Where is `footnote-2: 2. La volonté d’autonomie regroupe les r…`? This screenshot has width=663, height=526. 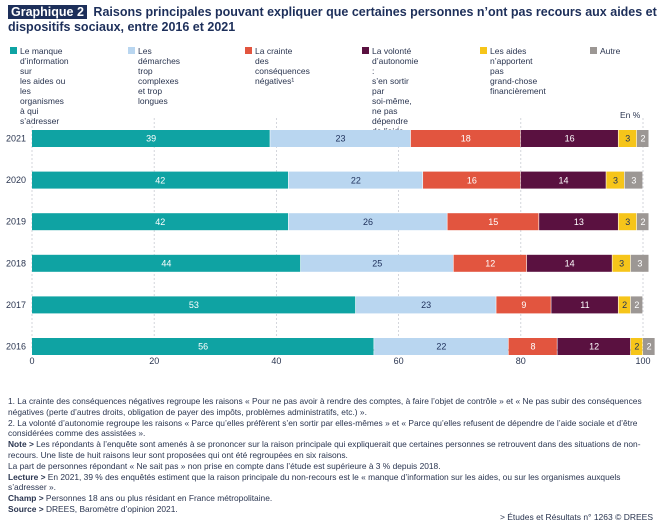 footnote-2: 2. La volonté d’autonomie regroupe les r… is located at coordinates (323, 428).